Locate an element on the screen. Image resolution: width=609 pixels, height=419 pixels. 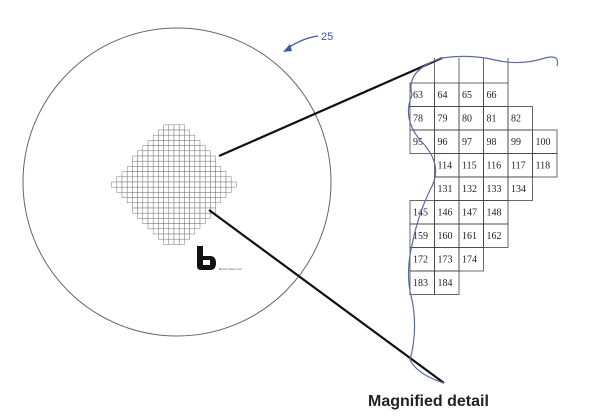
detail-cell-label: 117 is located at coordinates (518, 166).